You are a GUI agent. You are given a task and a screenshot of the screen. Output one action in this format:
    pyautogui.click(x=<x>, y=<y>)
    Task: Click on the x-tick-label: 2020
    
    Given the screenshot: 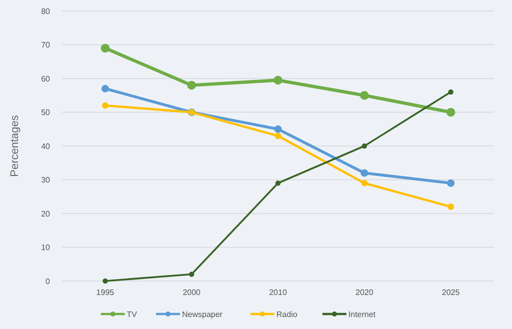 What is the action you would take?
    pyautogui.click(x=365, y=292)
    